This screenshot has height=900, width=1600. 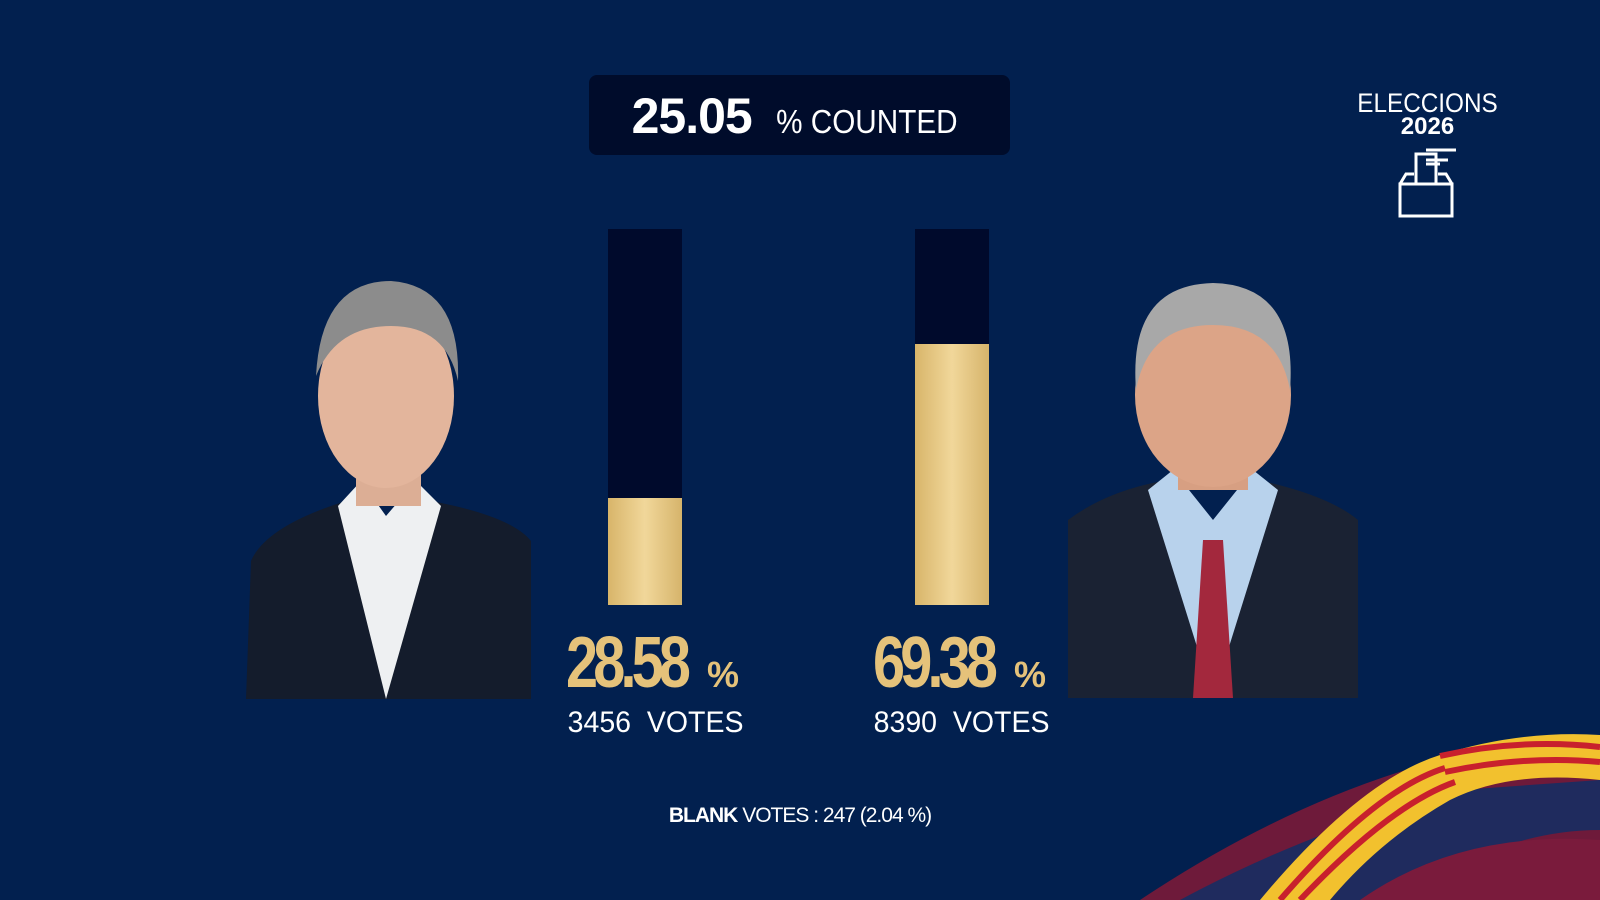 What do you see at coordinates (952, 474) in the screenshot?
I see `candidate-right-bar-fill` at bounding box center [952, 474].